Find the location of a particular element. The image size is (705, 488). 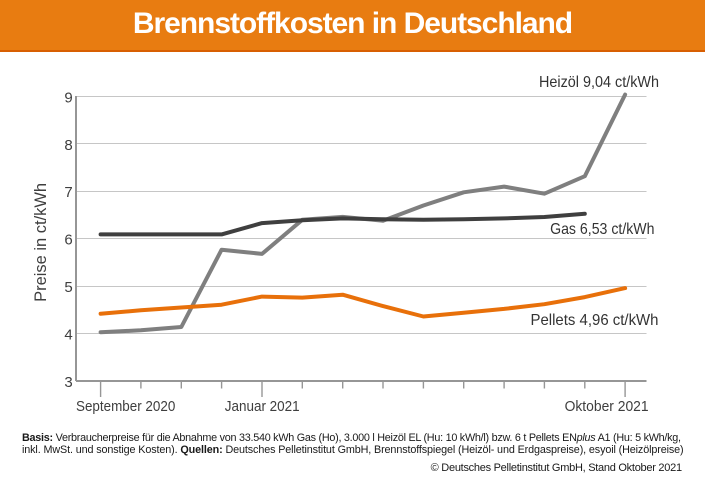

svg-text: Preise in ct/kWh is located at coordinates (41, 242).